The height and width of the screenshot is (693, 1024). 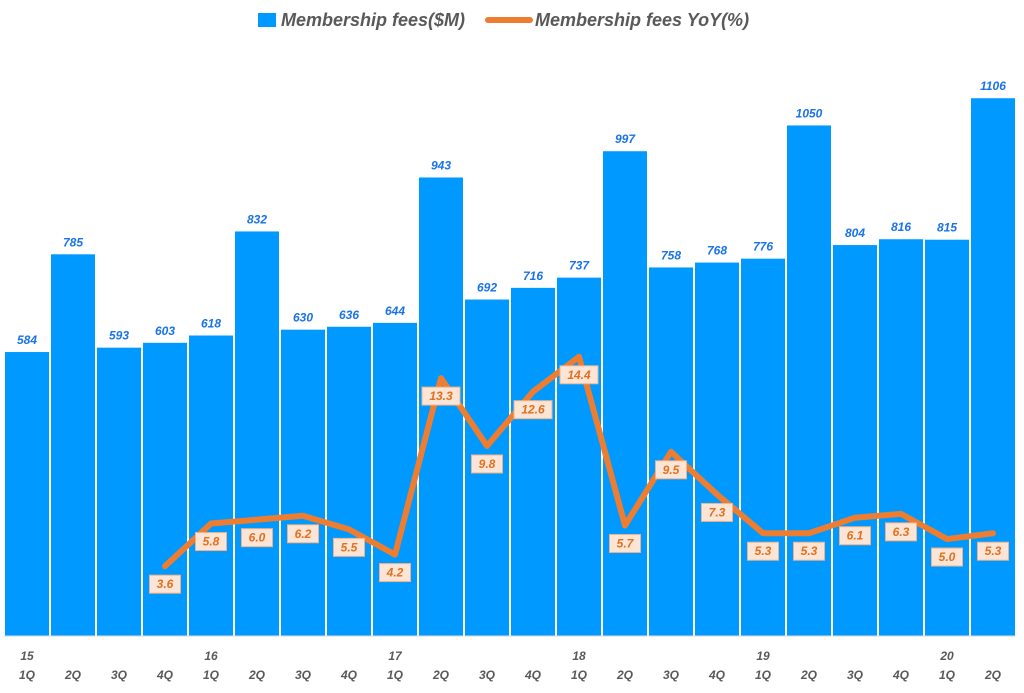 I want to click on bar-value-label: 997, so click(x=625, y=139).